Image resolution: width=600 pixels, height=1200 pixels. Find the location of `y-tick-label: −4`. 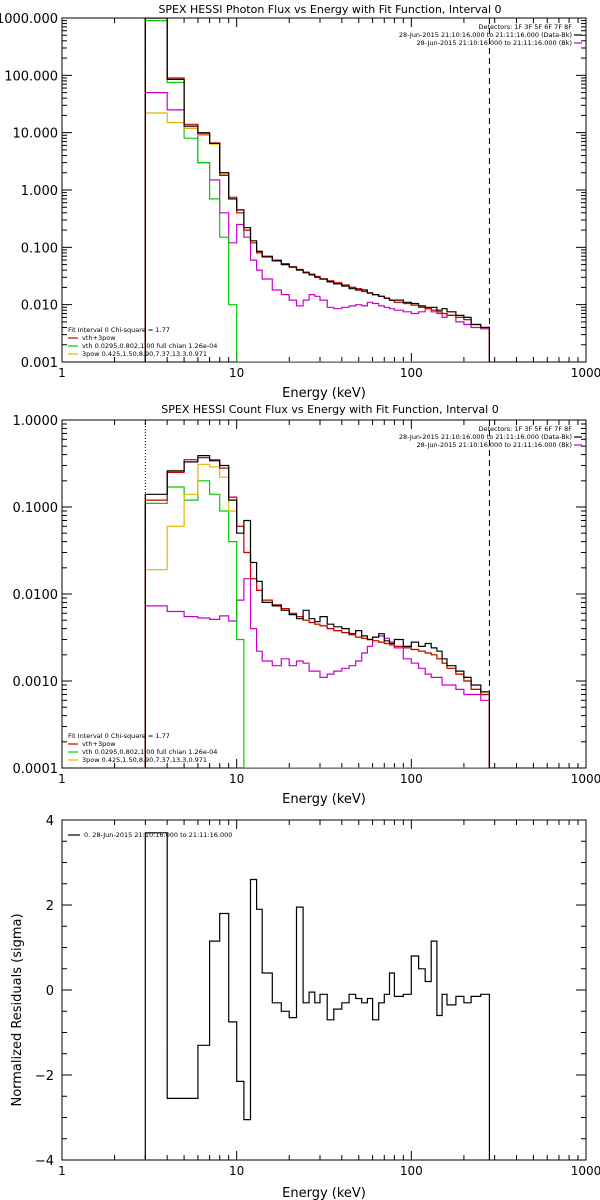

y-tick-label: −4 is located at coordinates (44, 1161).